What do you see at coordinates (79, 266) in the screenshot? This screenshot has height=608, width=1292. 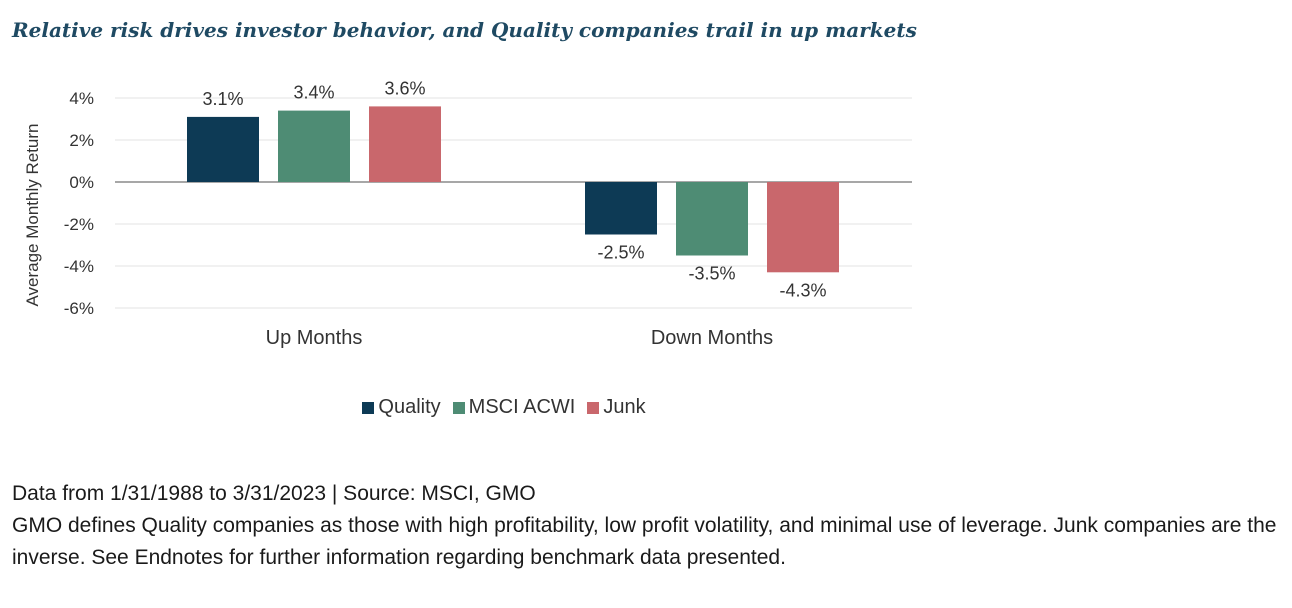 I see `y-tick-label: -4%` at bounding box center [79, 266].